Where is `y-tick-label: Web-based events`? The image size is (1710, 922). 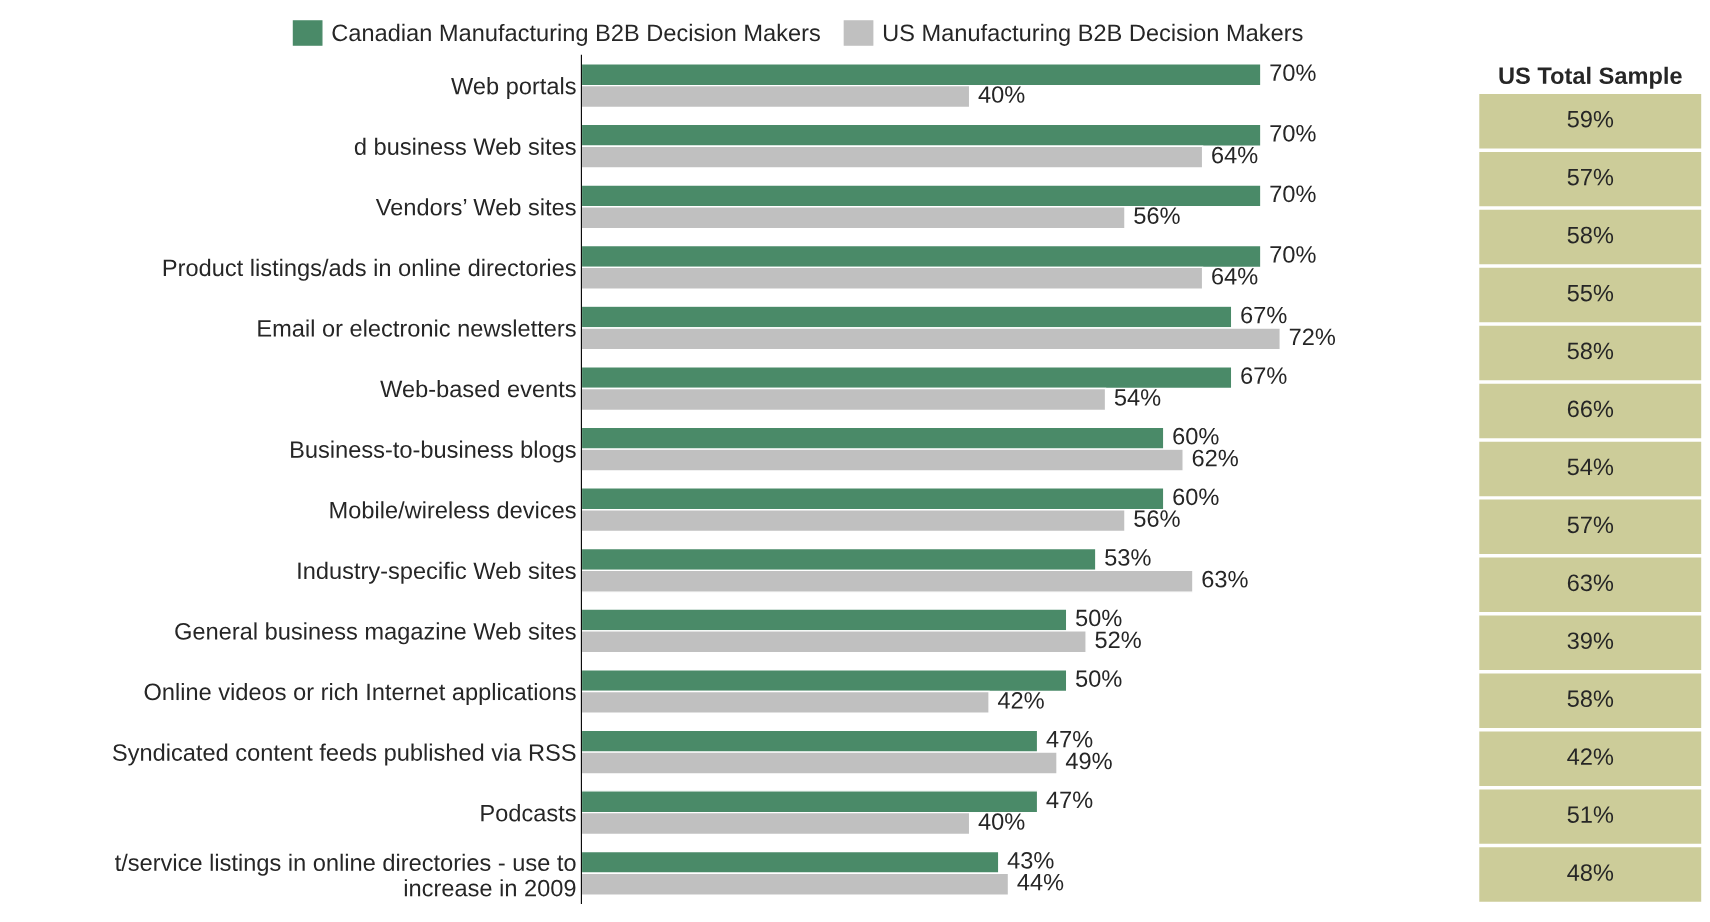
y-tick-label: Web-based events is located at coordinates (478, 389).